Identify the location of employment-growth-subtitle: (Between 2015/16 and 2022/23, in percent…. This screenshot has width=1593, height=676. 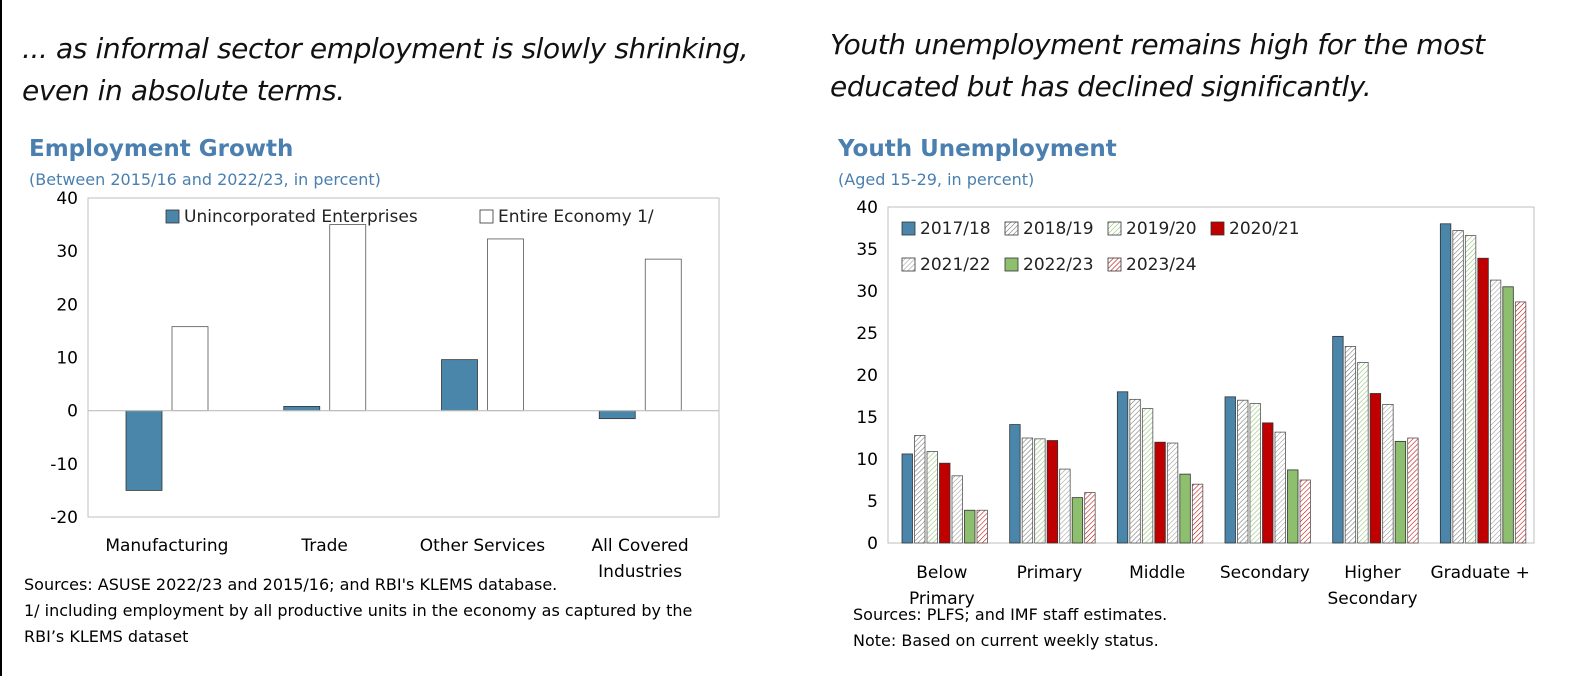
(205, 179).